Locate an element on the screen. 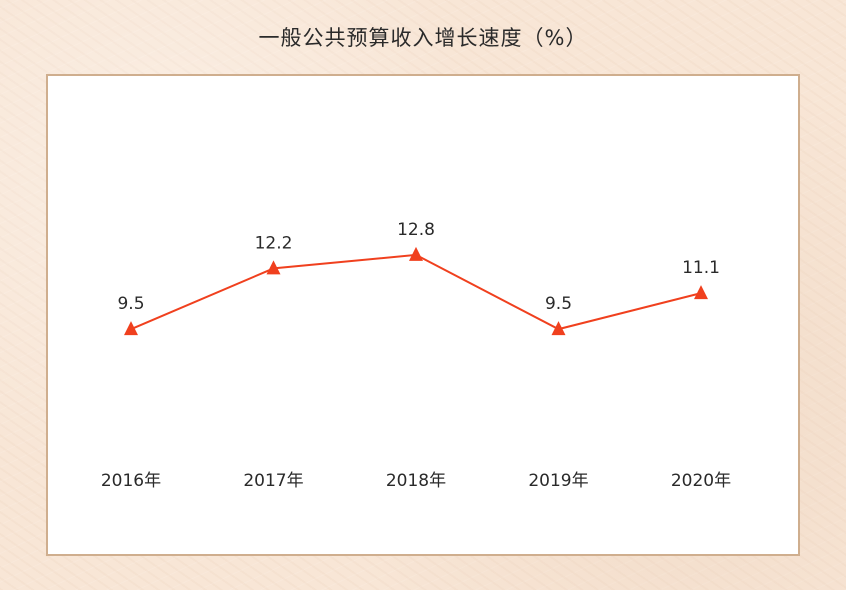 Image resolution: width=846 pixels, height=590 pixels. x-tick-label: 2018年 is located at coordinates (416, 481).